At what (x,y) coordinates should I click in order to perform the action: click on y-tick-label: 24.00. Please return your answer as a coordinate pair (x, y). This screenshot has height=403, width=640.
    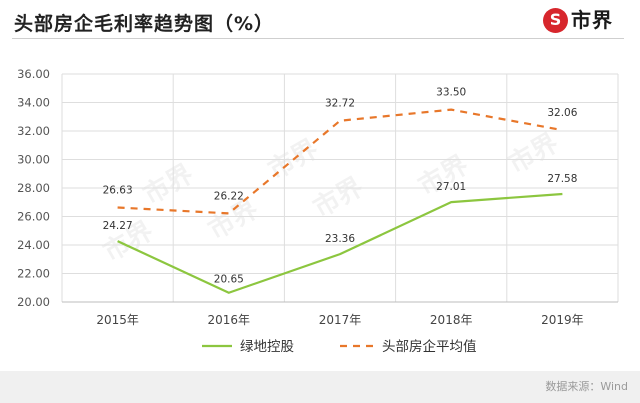
    Looking at the image, I should click on (33, 245).